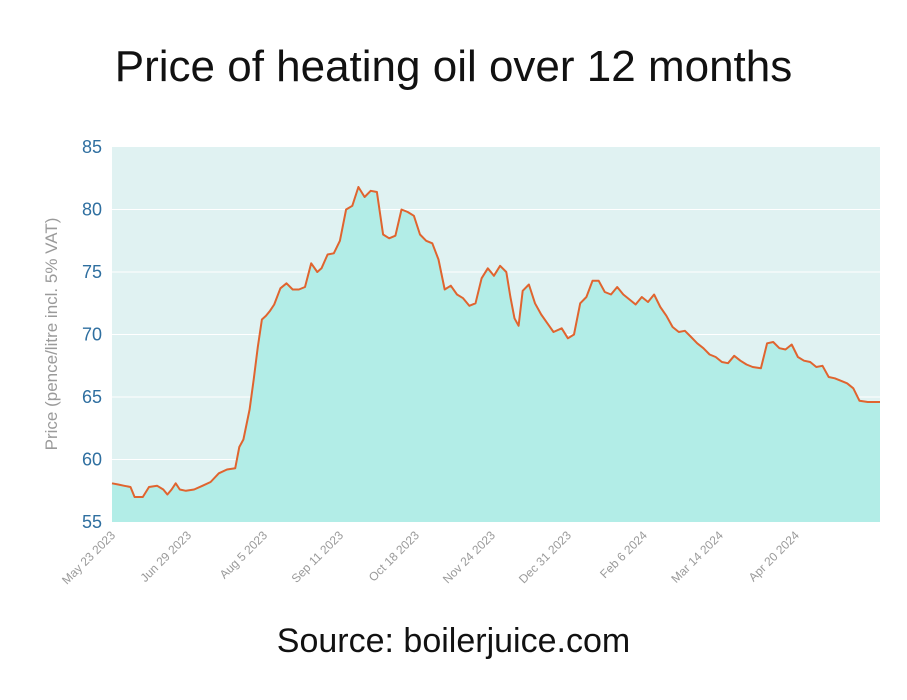 This screenshot has width=907, height=700. Describe the element at coordinates (774, 556) in the screenshot. I see `x-tick-label: Apr 20 2024` at that location.